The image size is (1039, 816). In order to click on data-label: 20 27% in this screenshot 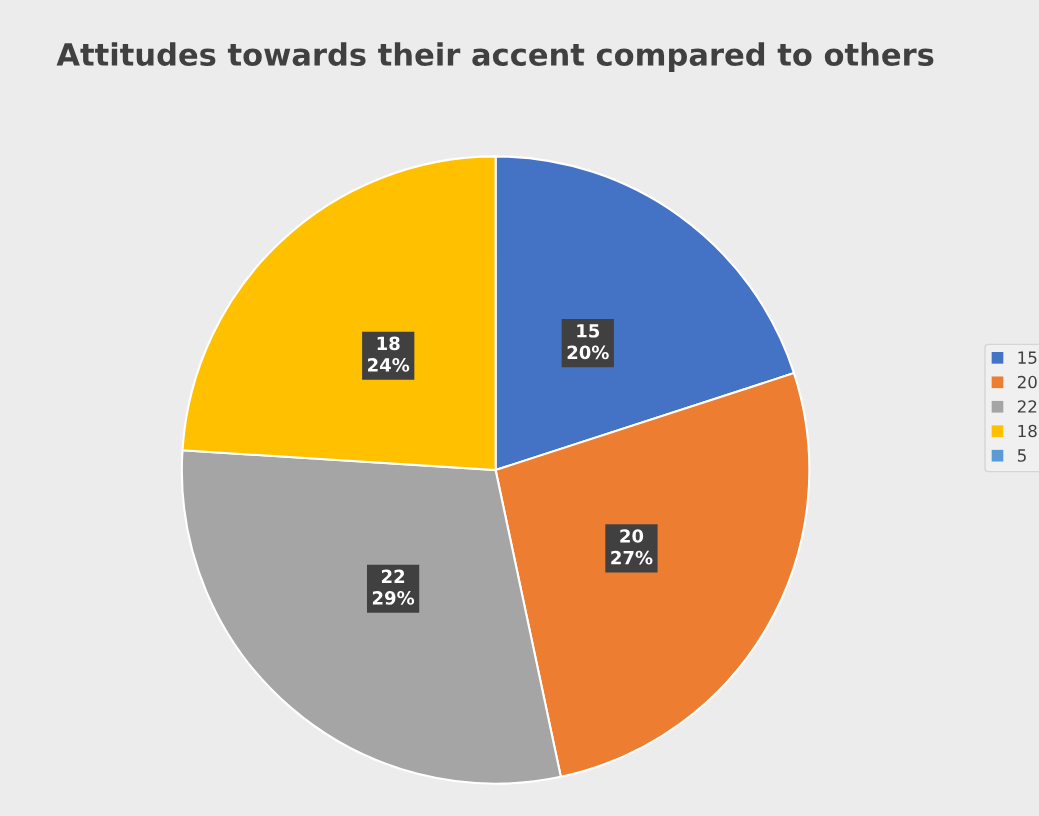, I will do `click(632, 547)`.